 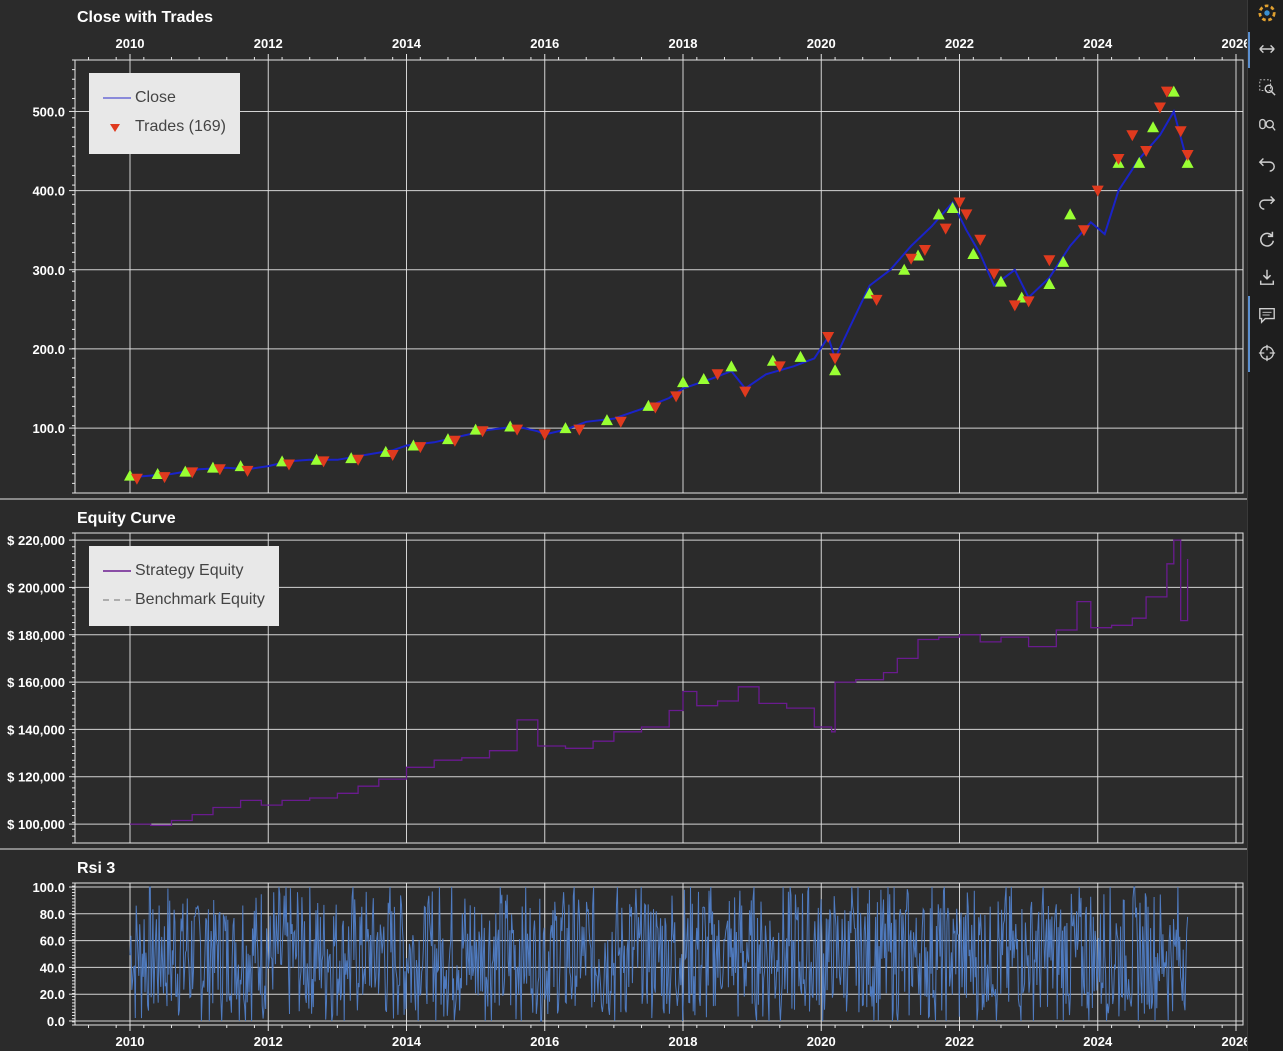 What do you see at coordinates (48, 270) in the screenshot?
I see `y-tick-label: 300.0` at bounding box center [48, 270].